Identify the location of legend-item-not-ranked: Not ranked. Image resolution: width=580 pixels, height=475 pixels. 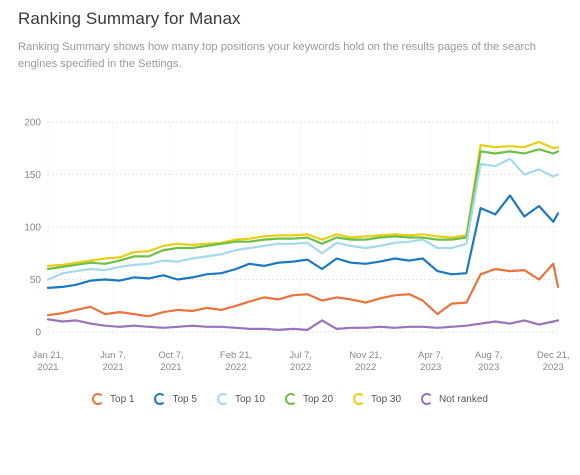
(454, 399).